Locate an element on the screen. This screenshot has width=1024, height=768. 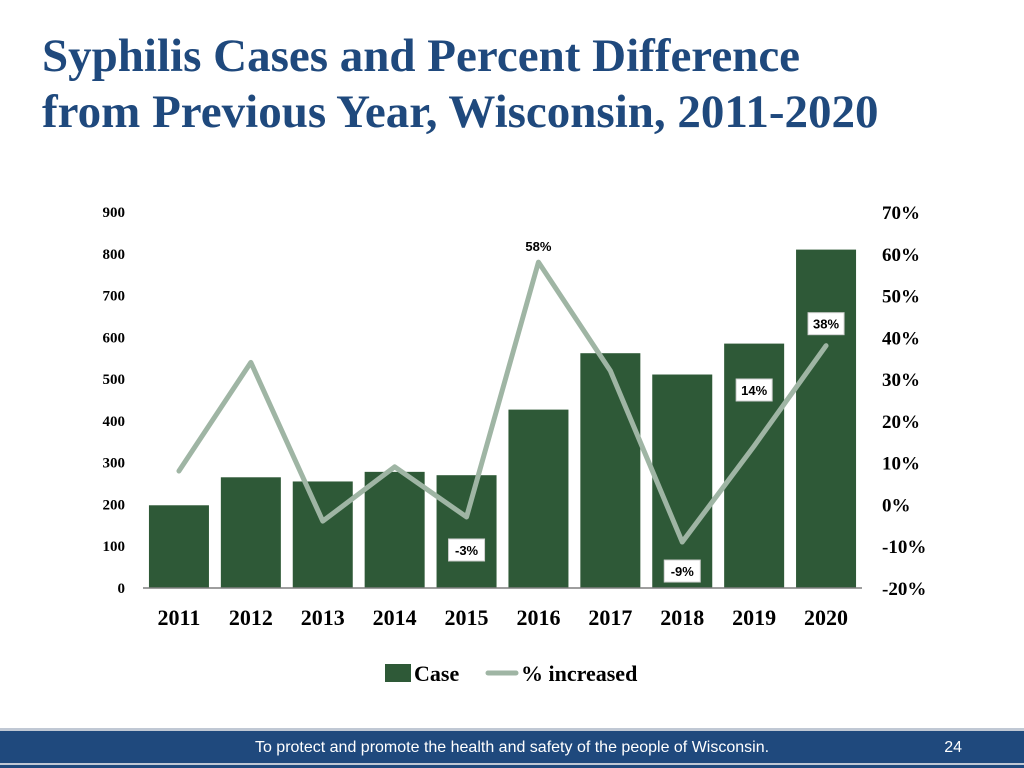
left-tick-0: 0 is located at coordinates (122, 589).